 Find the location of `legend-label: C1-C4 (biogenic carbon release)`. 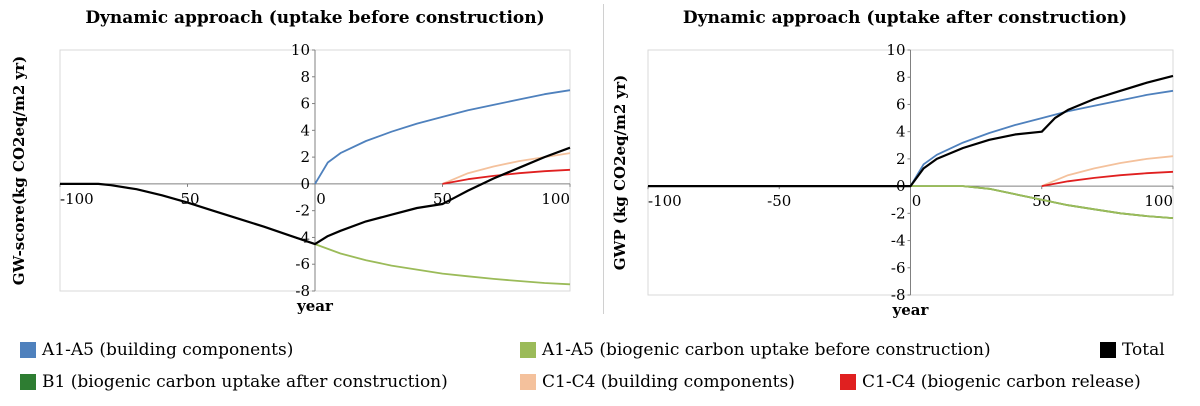

legend-label: C1-C4 (biogenic carbon release) is located at coordinates (1001, 382).